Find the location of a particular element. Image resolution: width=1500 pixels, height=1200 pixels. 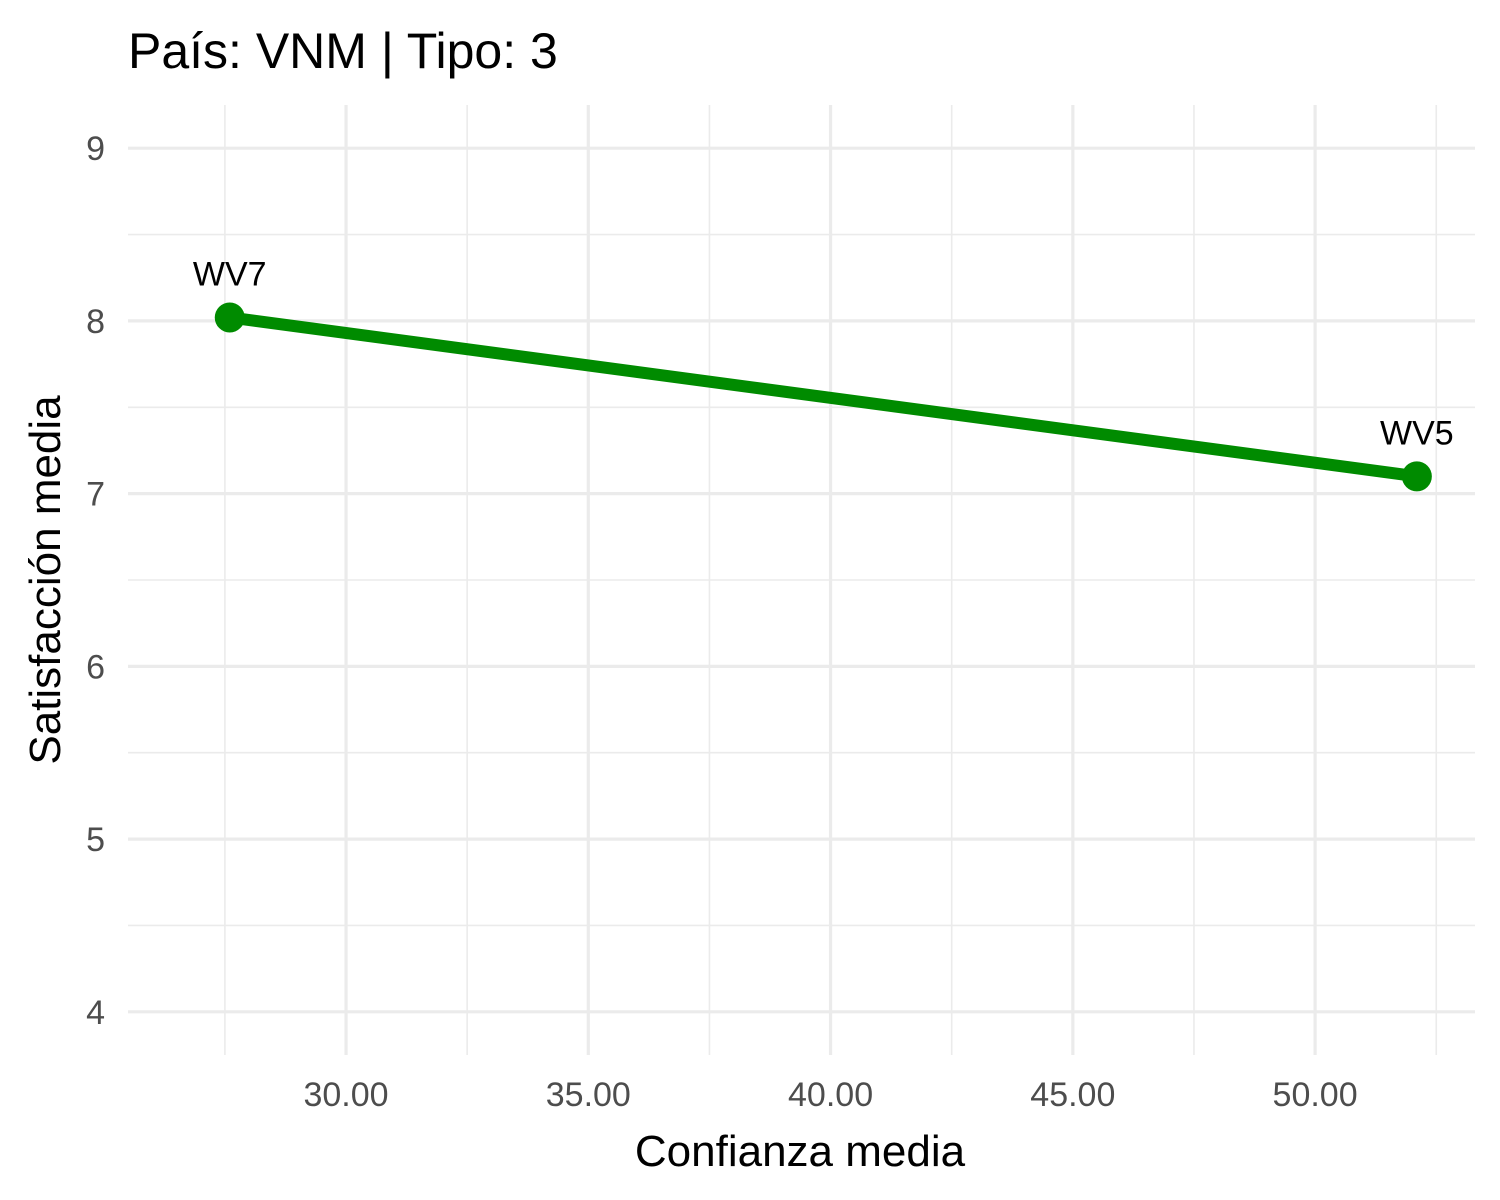

y-tick-label: 9 is located at coordinates (95, 149).